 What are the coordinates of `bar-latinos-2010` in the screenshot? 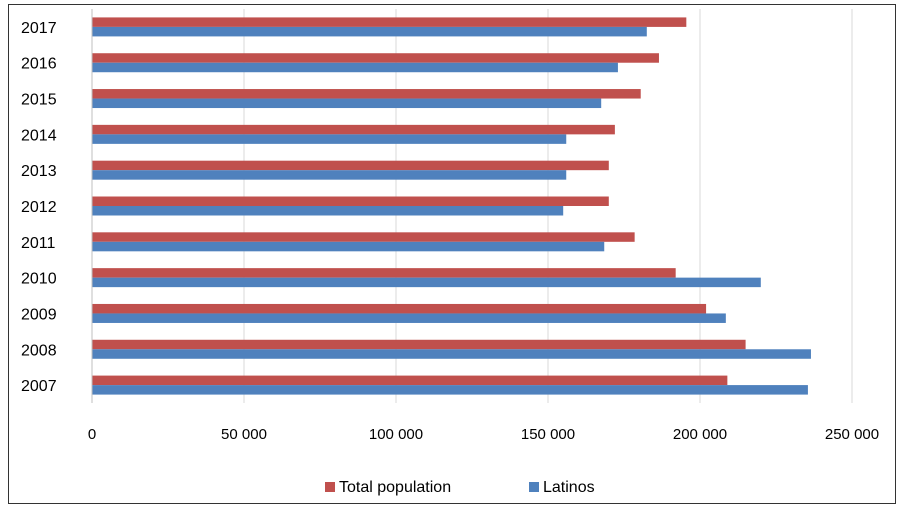 It's located at (426, 282).